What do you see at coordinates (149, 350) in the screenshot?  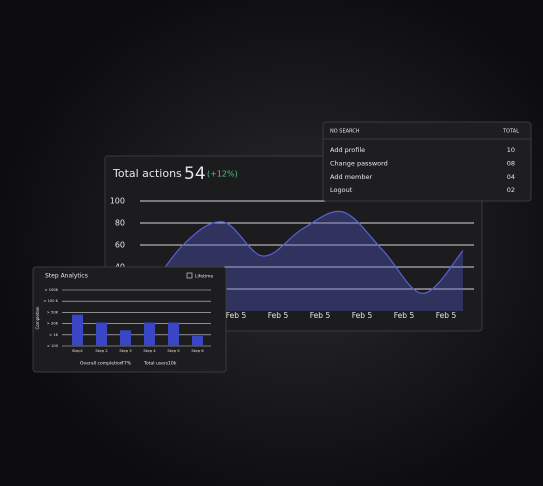 I see `x-tick-label: Step 4` at bounding box center [149, 350].